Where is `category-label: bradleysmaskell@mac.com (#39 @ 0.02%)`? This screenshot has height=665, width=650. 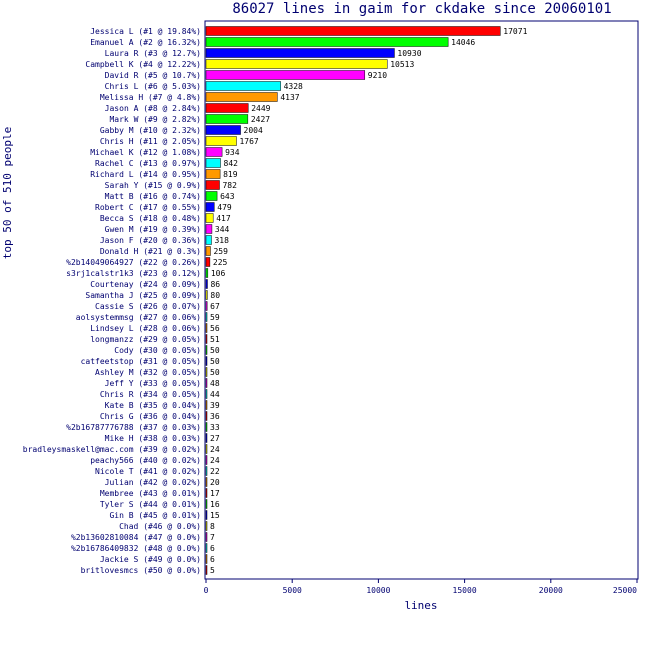 category-label: bradleysmaskell@mac.com (#39 @ 0.02%) is located at coordinates (112, 449).